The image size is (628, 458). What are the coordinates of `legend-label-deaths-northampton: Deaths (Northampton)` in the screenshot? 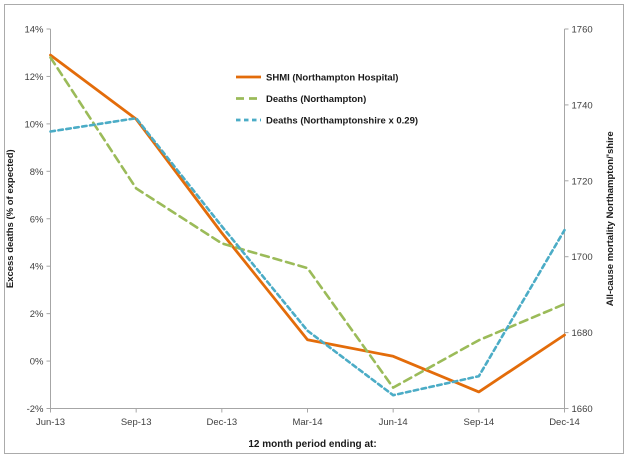 It's located at (316, 99).